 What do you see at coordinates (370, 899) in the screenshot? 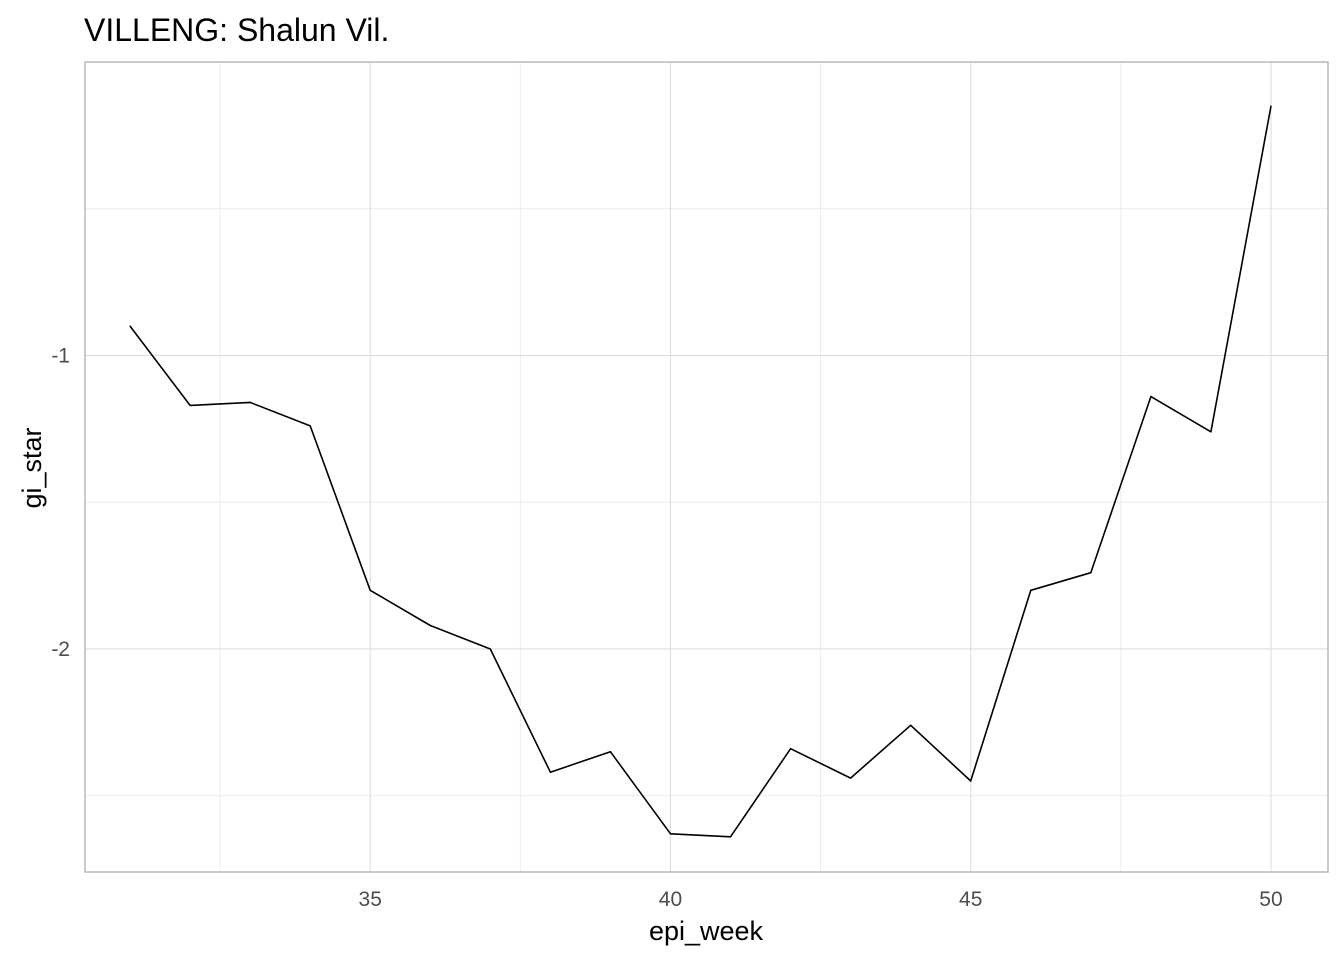
I see `x-tick-label: 35` at bounding box center [370, 899].